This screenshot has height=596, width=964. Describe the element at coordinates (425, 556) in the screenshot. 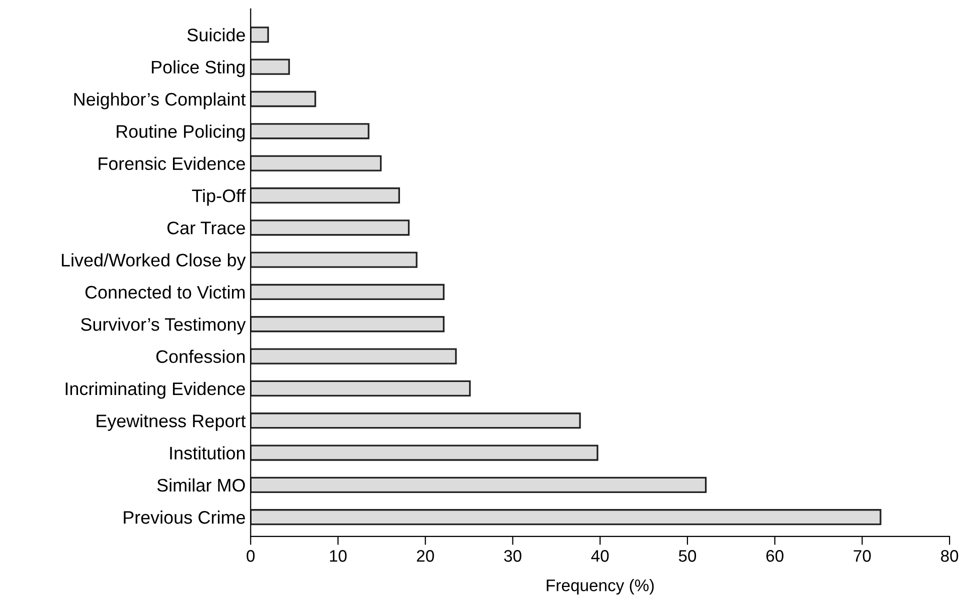

I see `x-tick-label: 20` at that location.